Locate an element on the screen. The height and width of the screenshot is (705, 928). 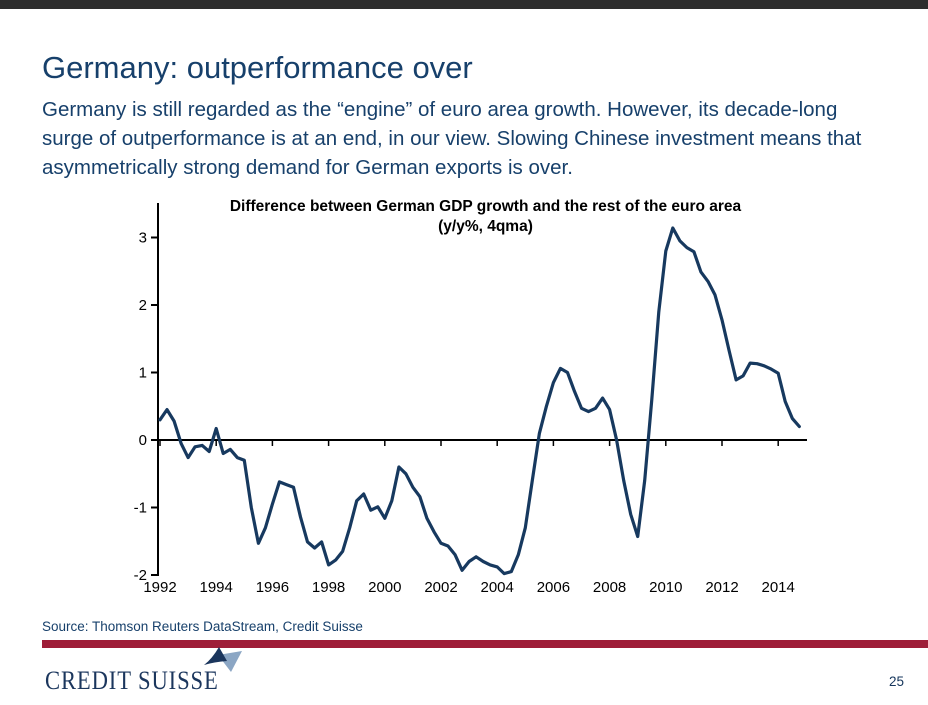
x-tick-label: 2010 is located at coordinates (665, 587).